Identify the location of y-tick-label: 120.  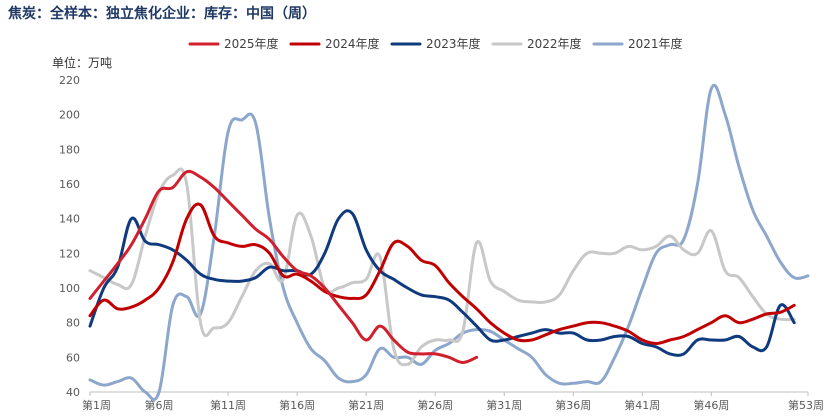
(69, 253).